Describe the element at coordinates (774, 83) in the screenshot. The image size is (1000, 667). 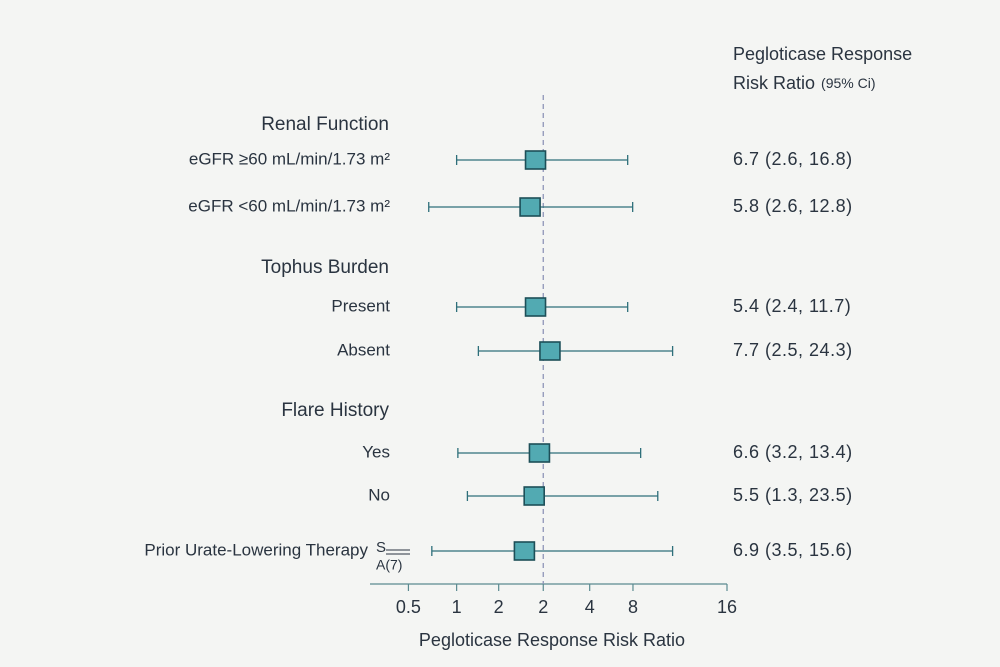
I see `column-title-main: Risk Ratio` at that location.